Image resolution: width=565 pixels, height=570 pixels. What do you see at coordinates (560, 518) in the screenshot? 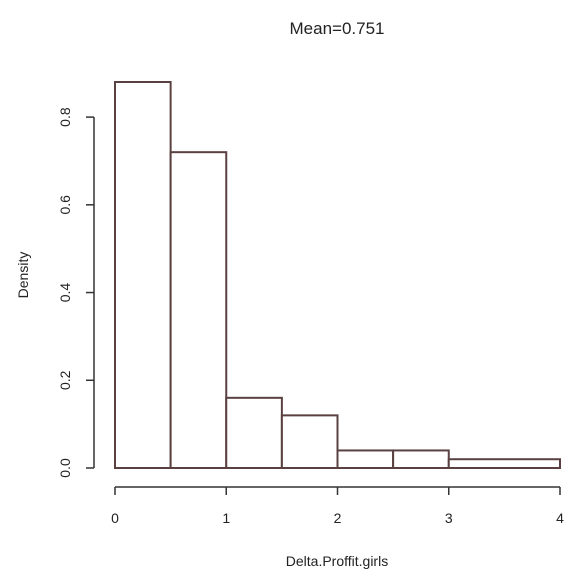
I see `x-tick-label-4: 4` at bounding box center [560, 518].